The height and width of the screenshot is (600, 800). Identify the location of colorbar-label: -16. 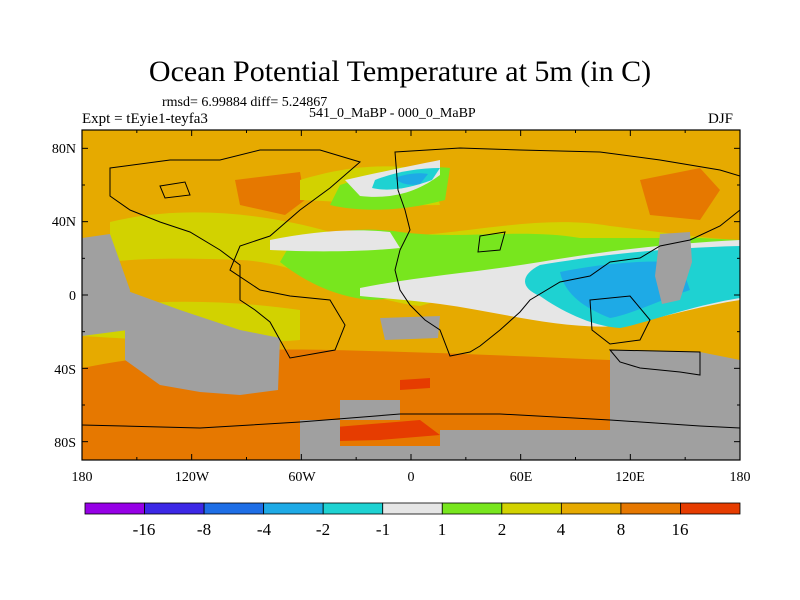
(144, 529).